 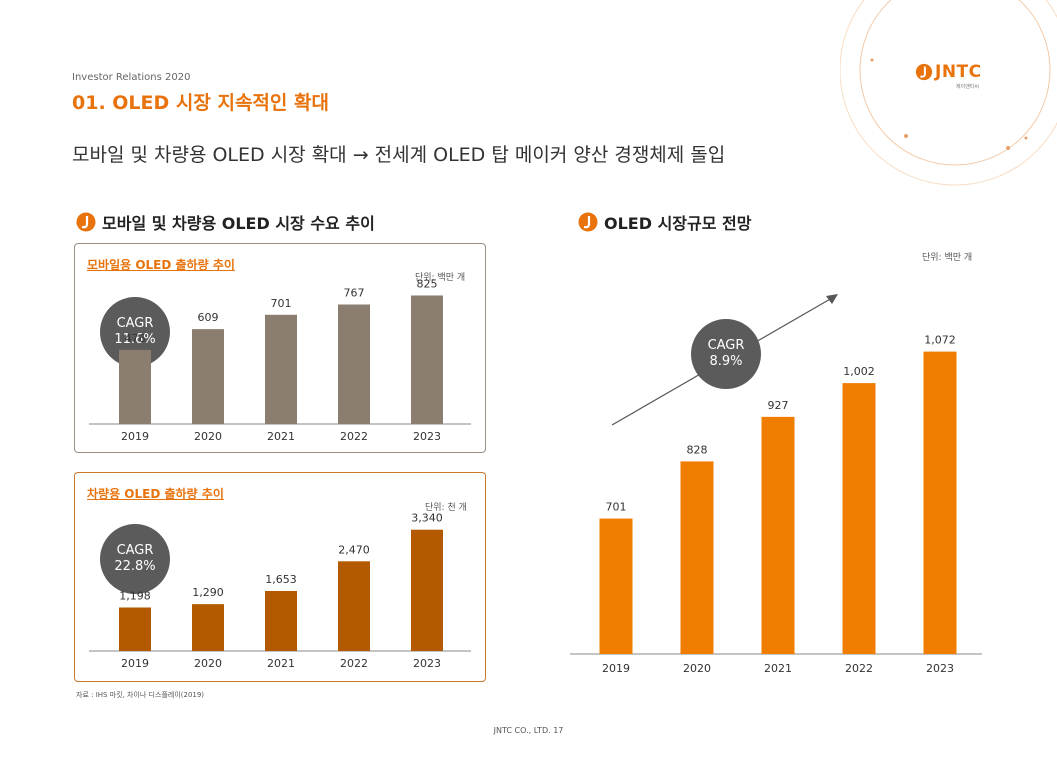 What do you see at coordinates (726, 345) in the screenshot?
I see `market-cagr-label: CAGR` at bounding box center [726, 345].